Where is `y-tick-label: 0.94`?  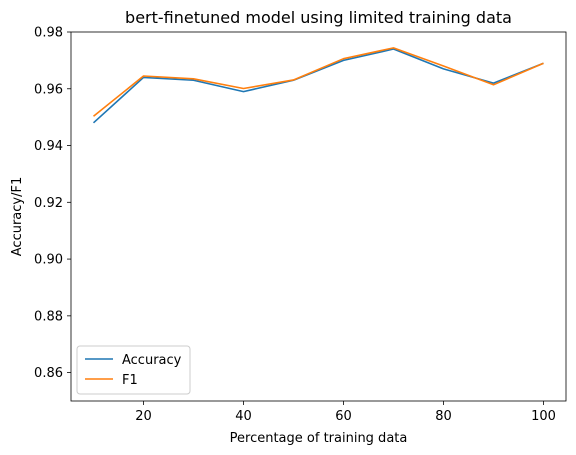 y-tick-label: 0.94 is located at coordinates (48, 146).